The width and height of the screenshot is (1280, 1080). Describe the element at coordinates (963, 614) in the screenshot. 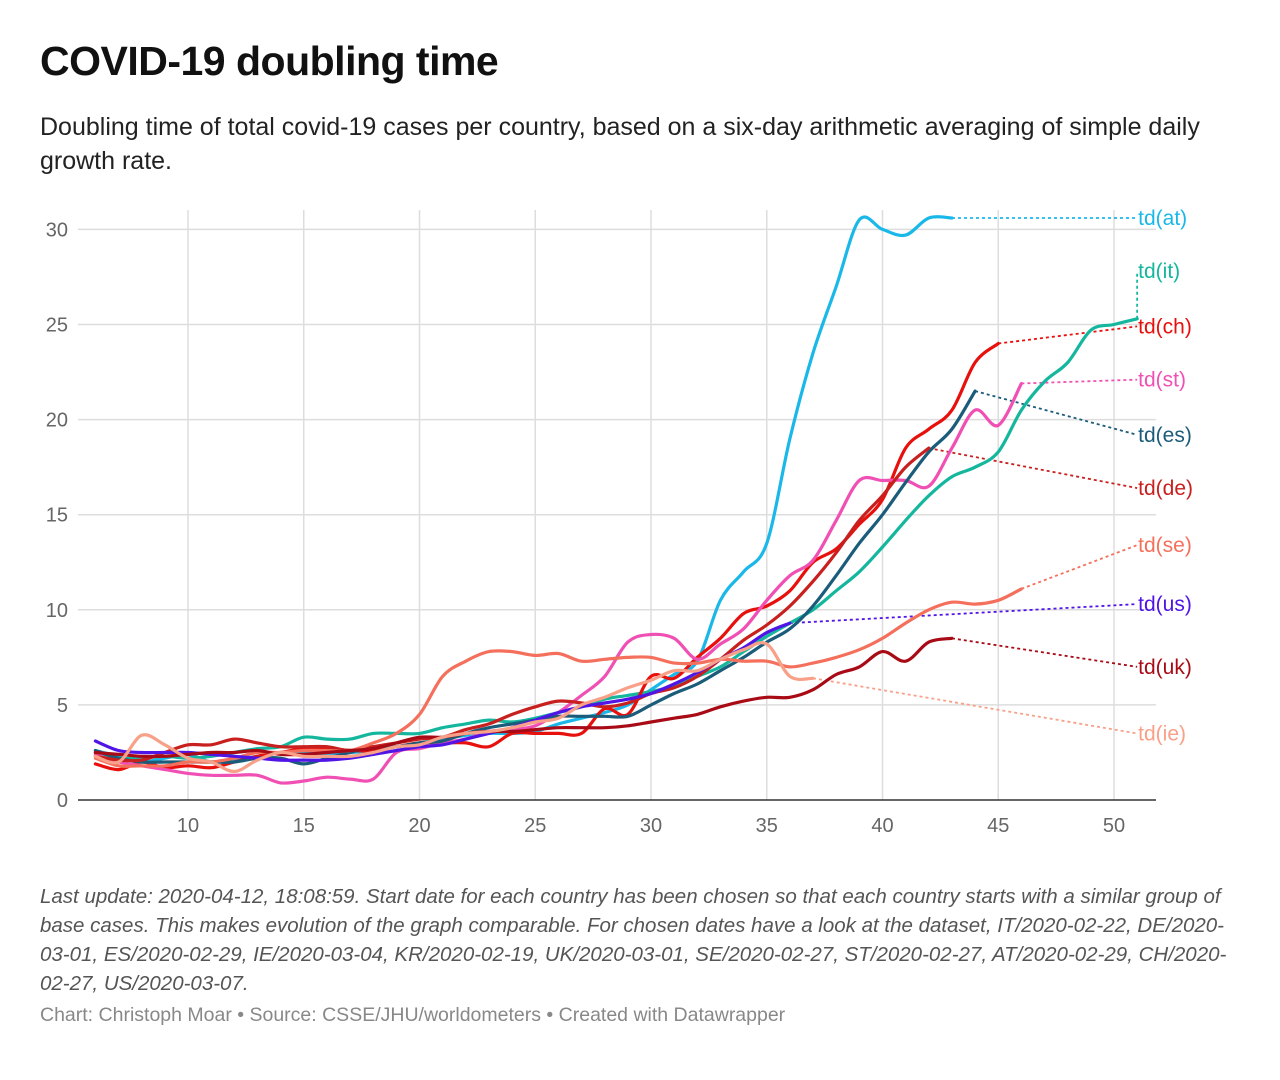

I see `connector-us` at that location.